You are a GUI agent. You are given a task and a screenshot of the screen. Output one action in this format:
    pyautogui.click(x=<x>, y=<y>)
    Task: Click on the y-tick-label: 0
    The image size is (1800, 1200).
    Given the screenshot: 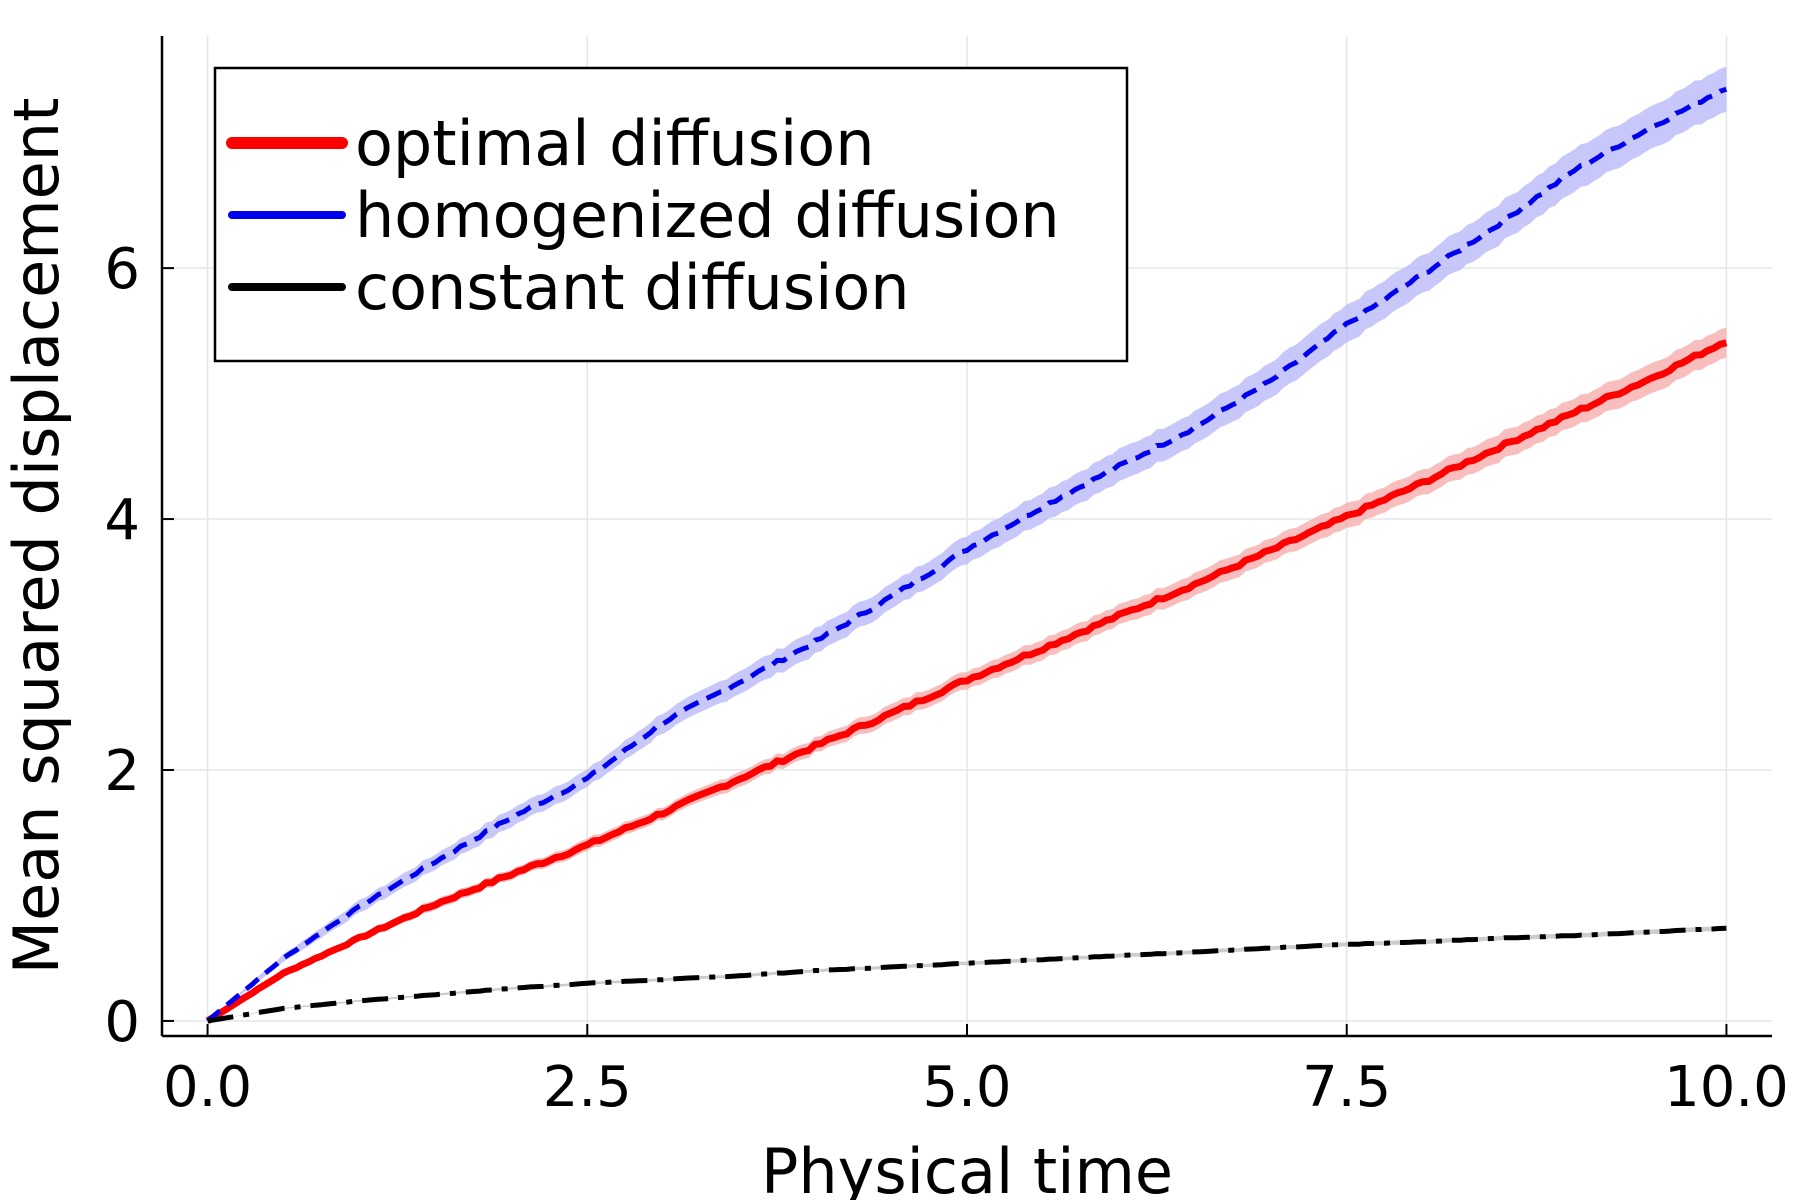 What is the action you would take?
    pyautogui.click(x=122, y=1022)
    